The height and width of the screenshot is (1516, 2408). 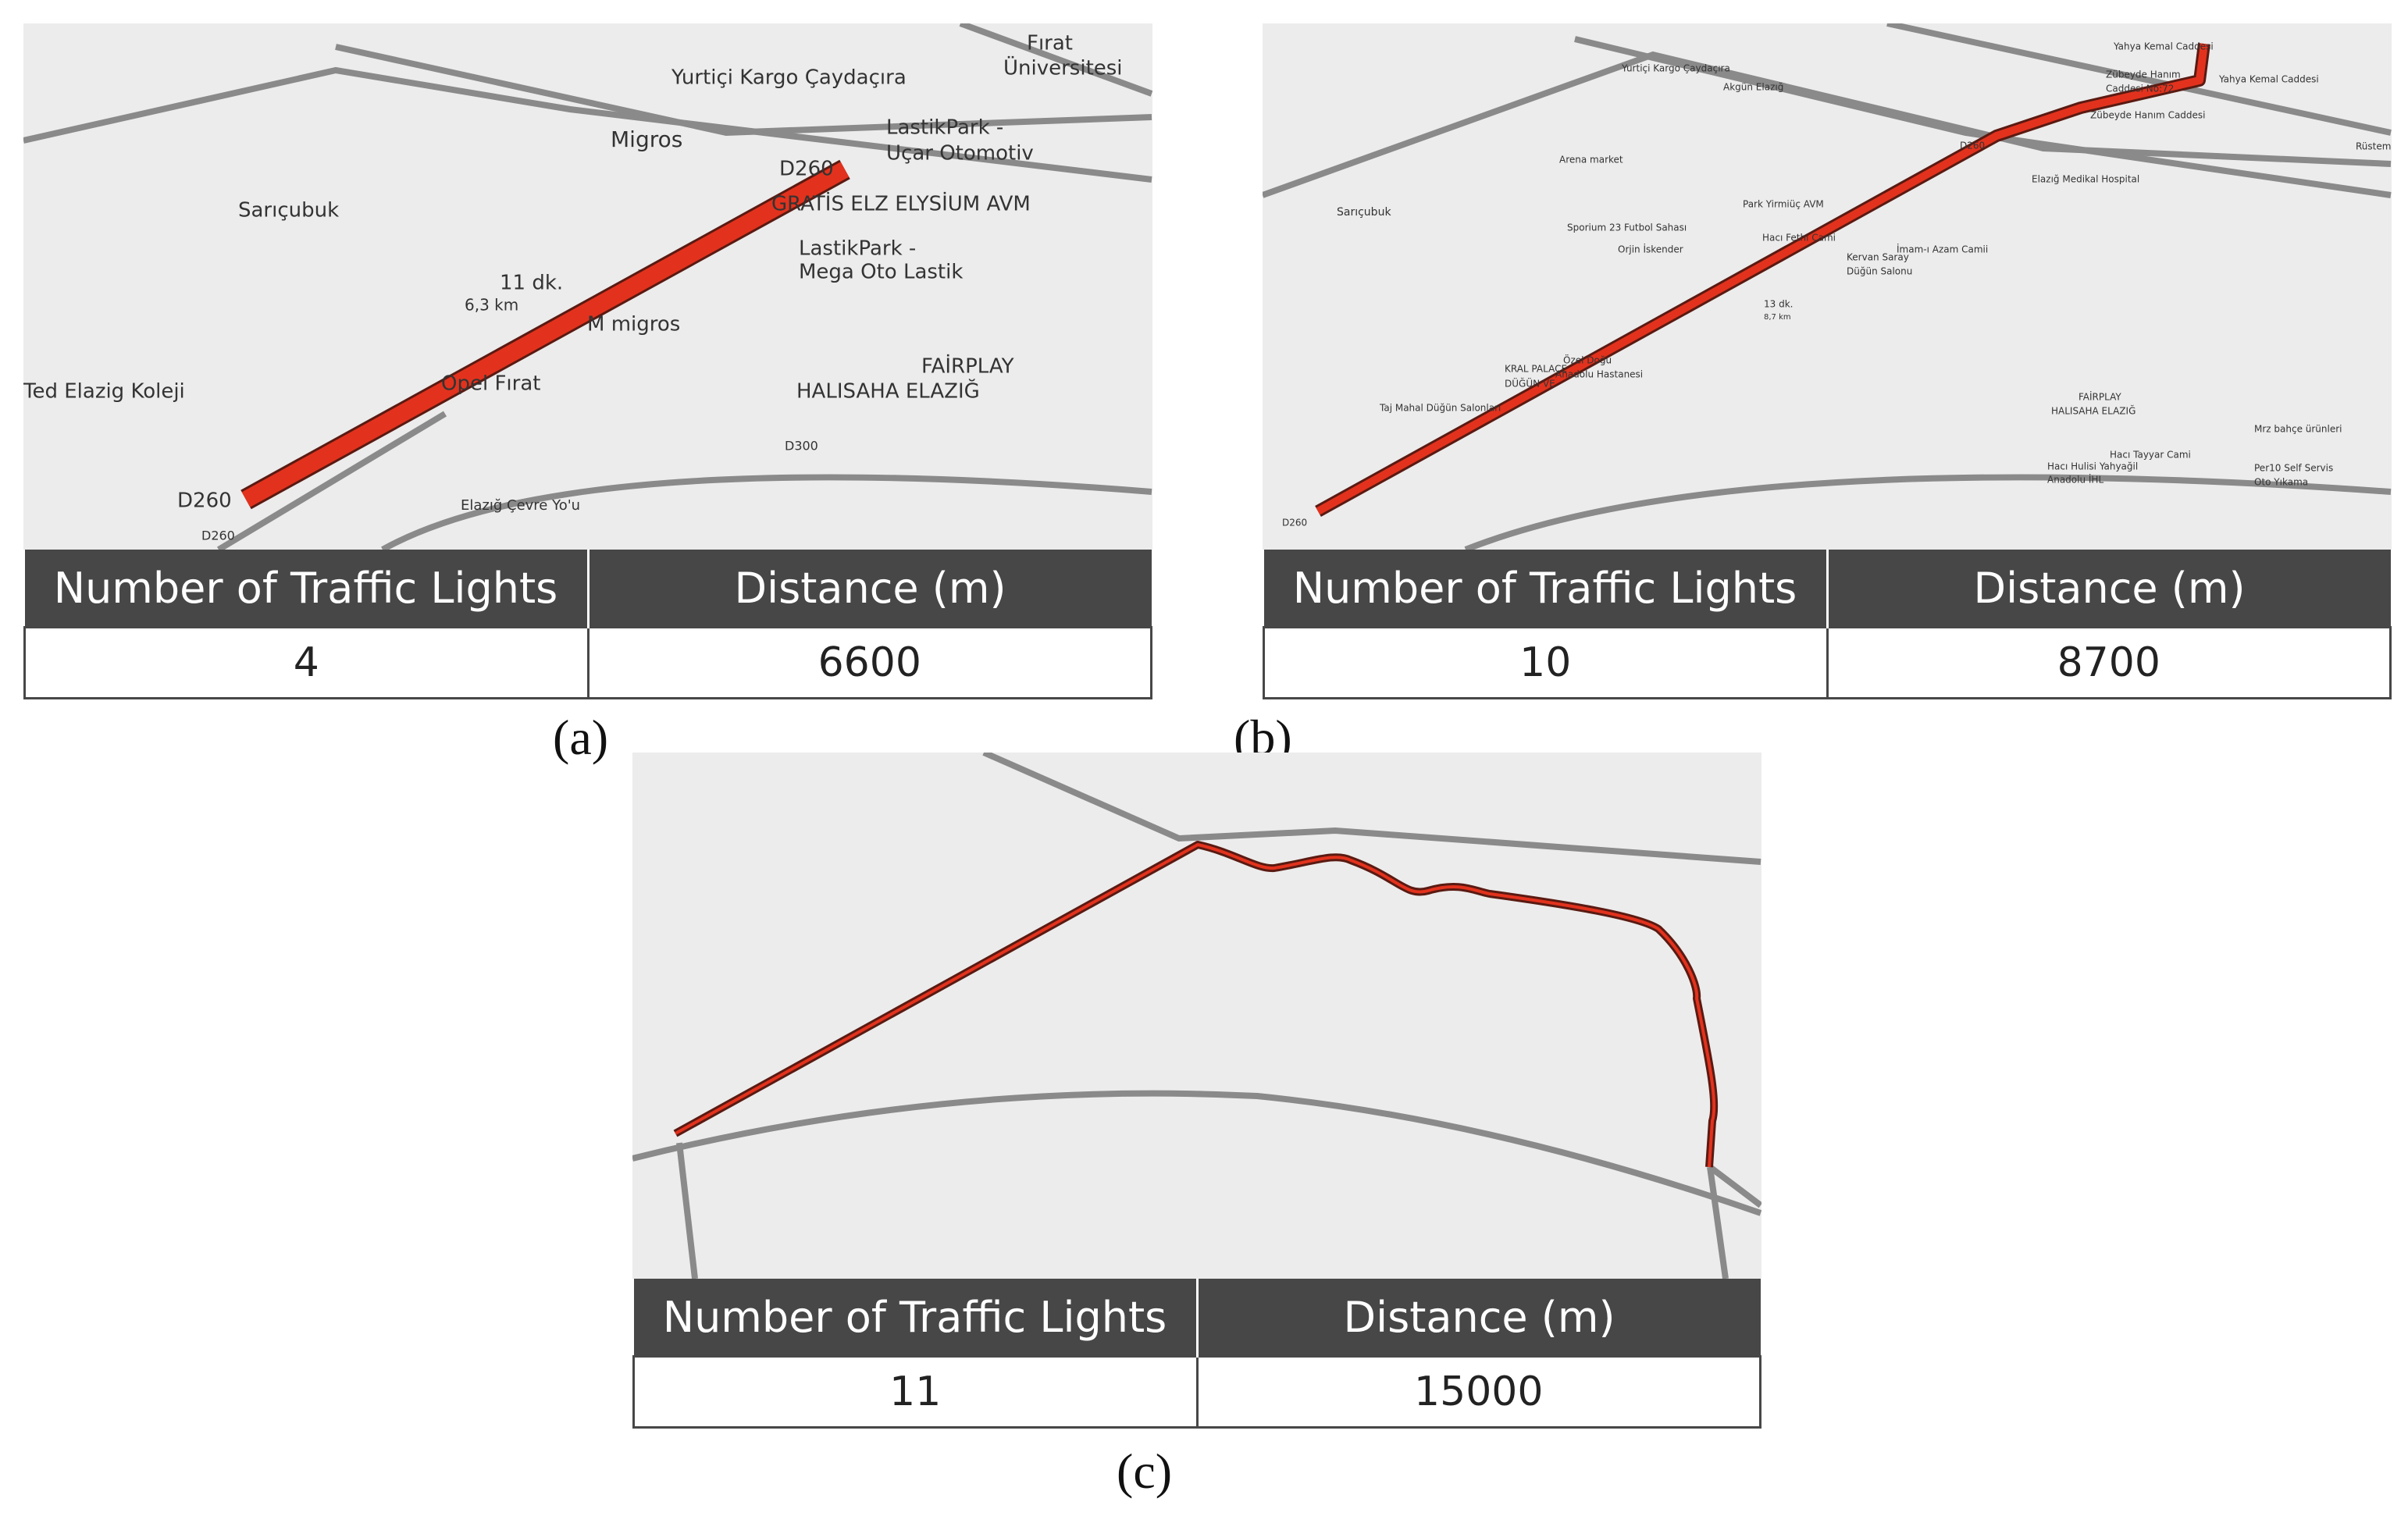 I want to click on map-label: M migros, so click(x=633, y=324).